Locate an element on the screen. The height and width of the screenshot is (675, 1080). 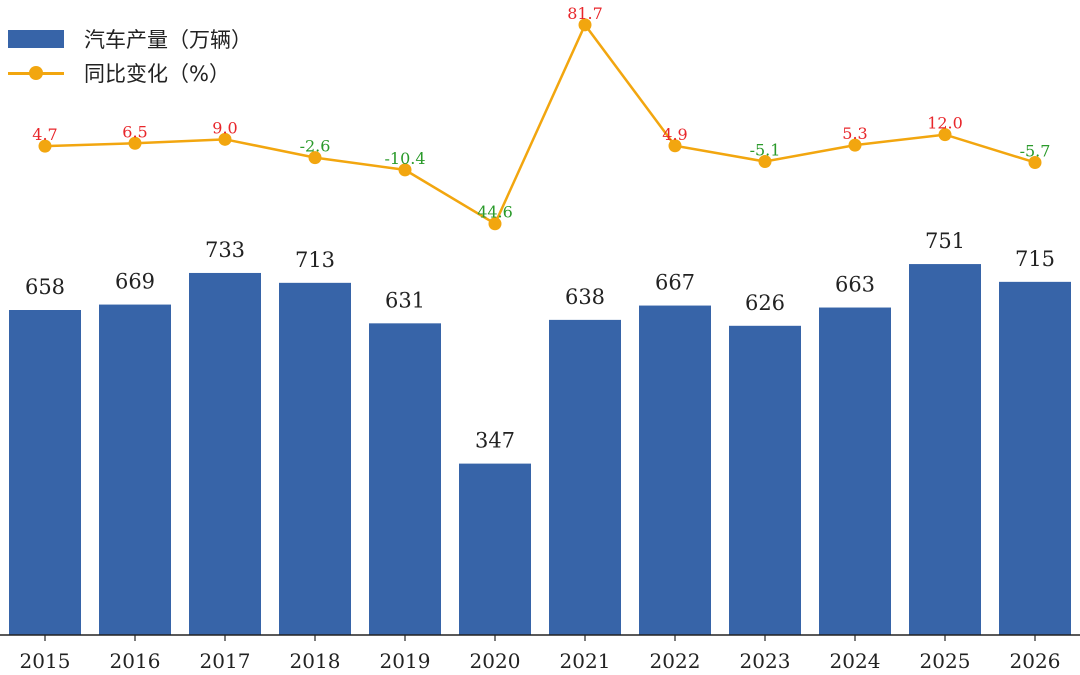
legend: 汽车产量（万辆） 同比变化（%） is located at coordinates (130, 56).